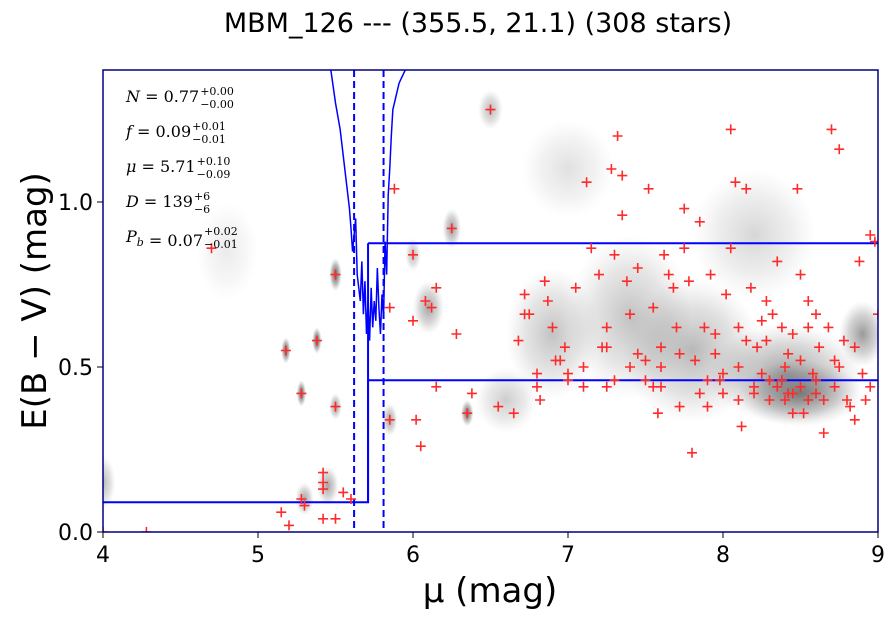  I want to click on y-axis-ticks: 0.0 0.5 1.0, so click(80, 368).